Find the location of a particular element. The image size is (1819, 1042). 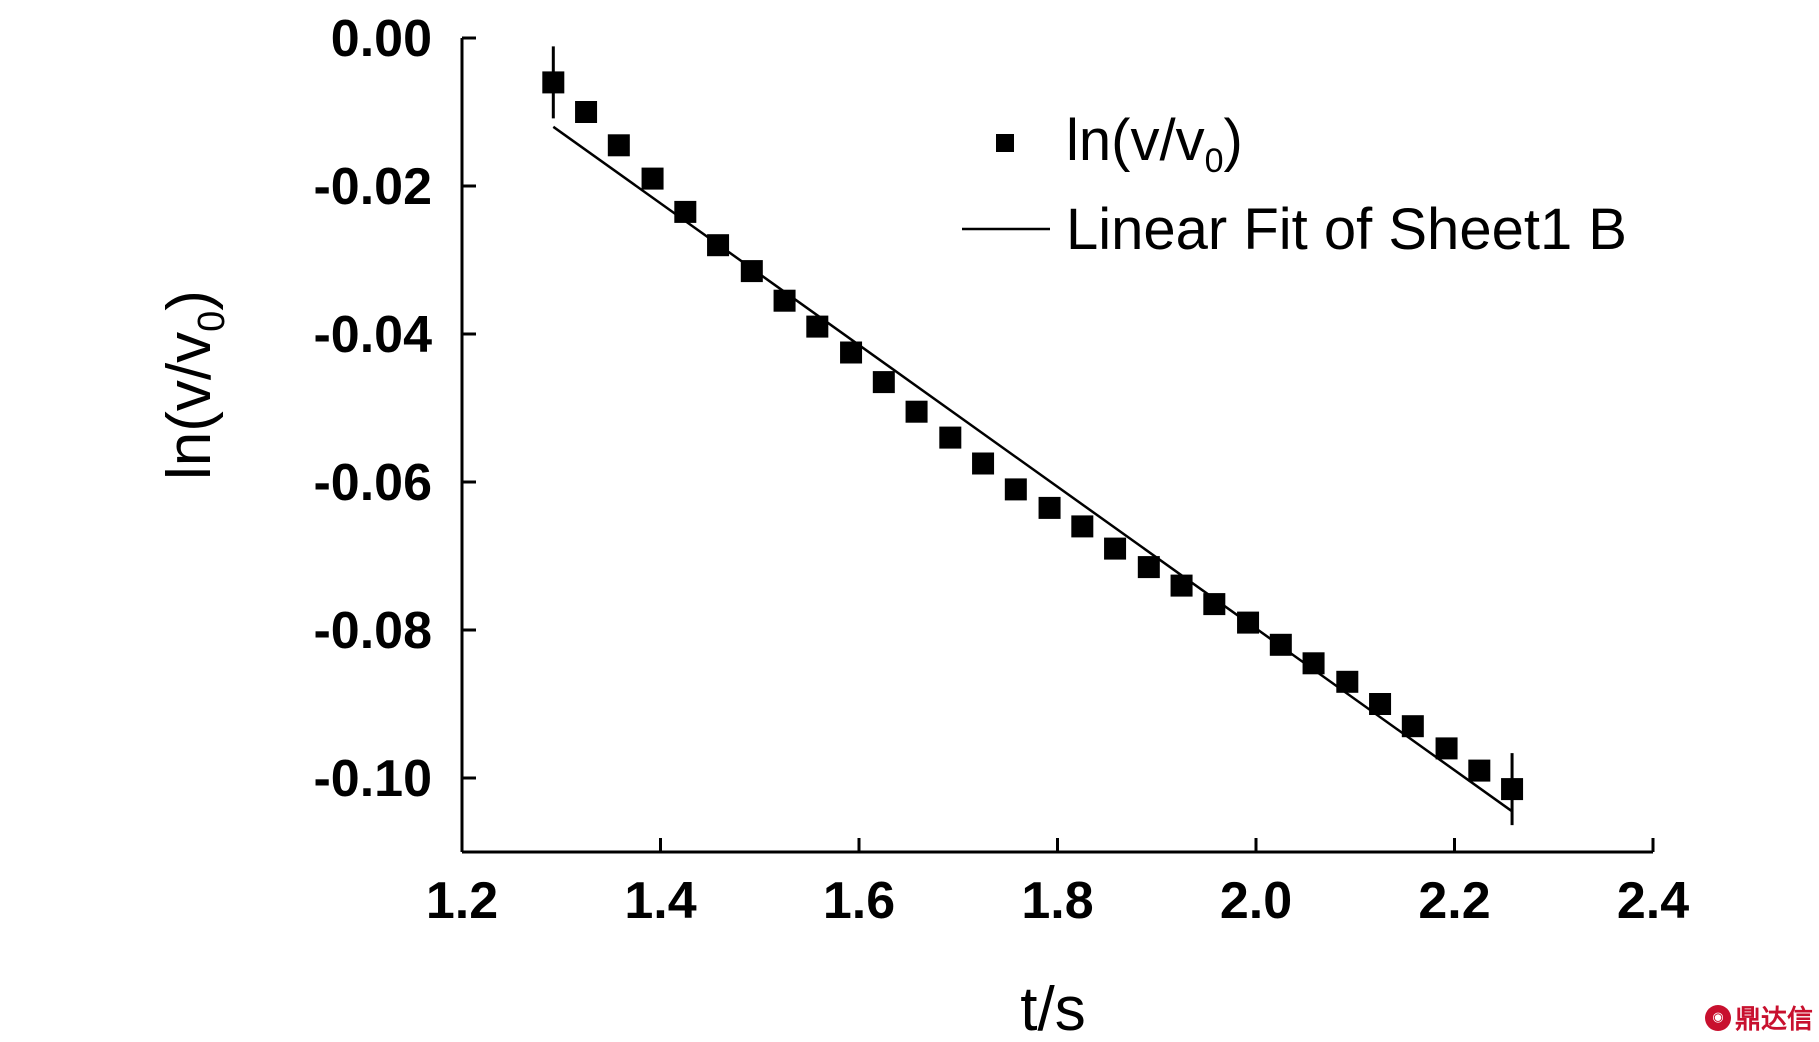

x-tick-label: 1.6 is located at coordinates (859, 901).